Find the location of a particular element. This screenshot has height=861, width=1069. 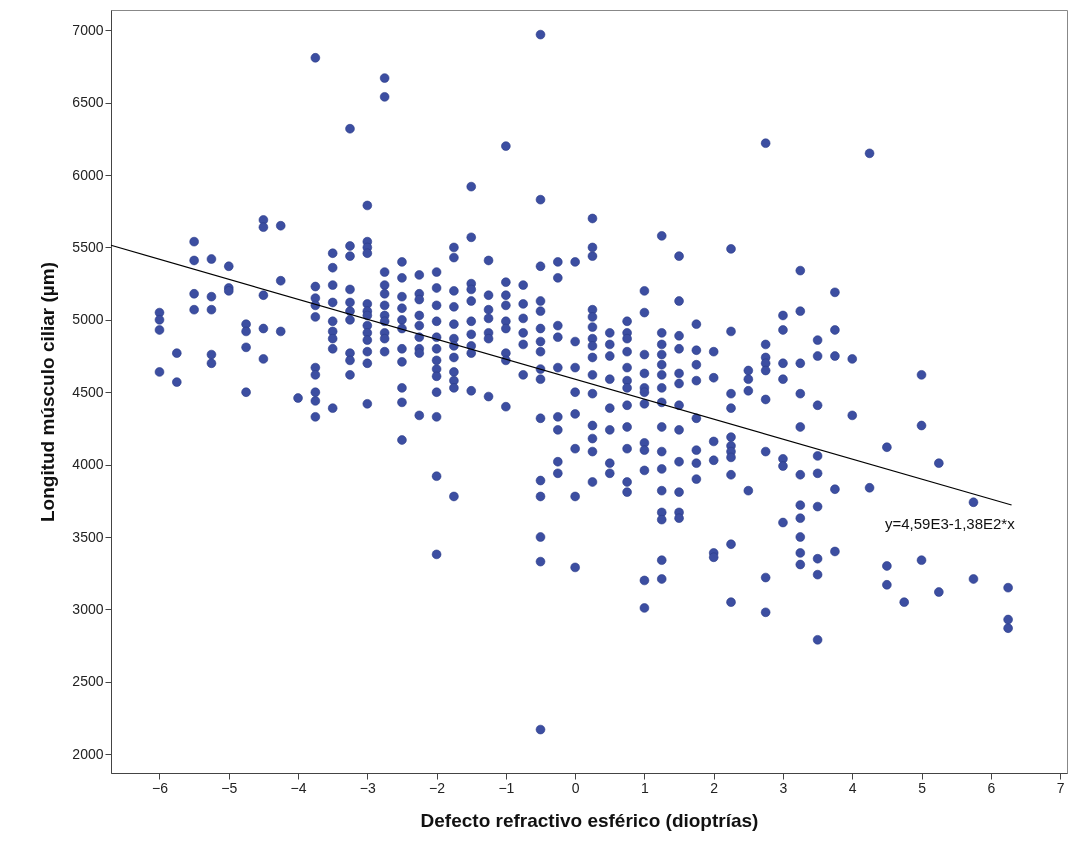

x-axis-title: Defecto refractivo esférico (dioptrías) is located at coordinates (589, 820).